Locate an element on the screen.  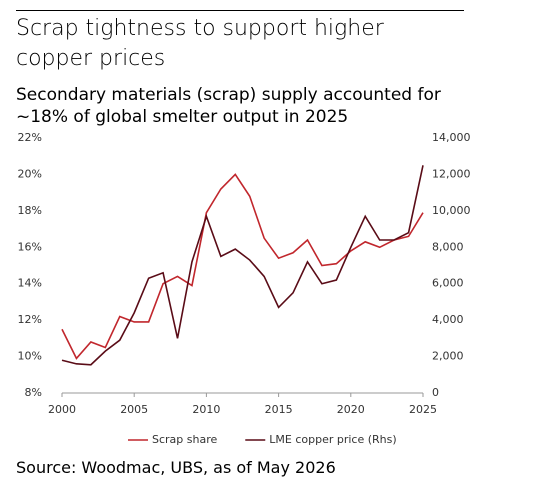
y-tick-label: 18% is located at coordinates (30, 210).